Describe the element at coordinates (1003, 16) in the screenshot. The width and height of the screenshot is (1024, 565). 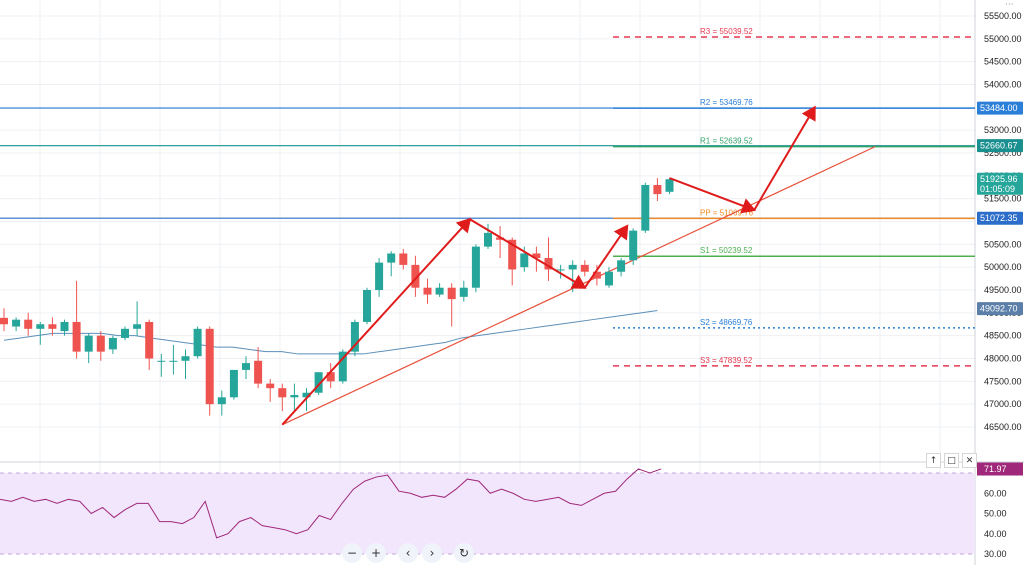
I see `y-tick-label: 55500.00` at that location.